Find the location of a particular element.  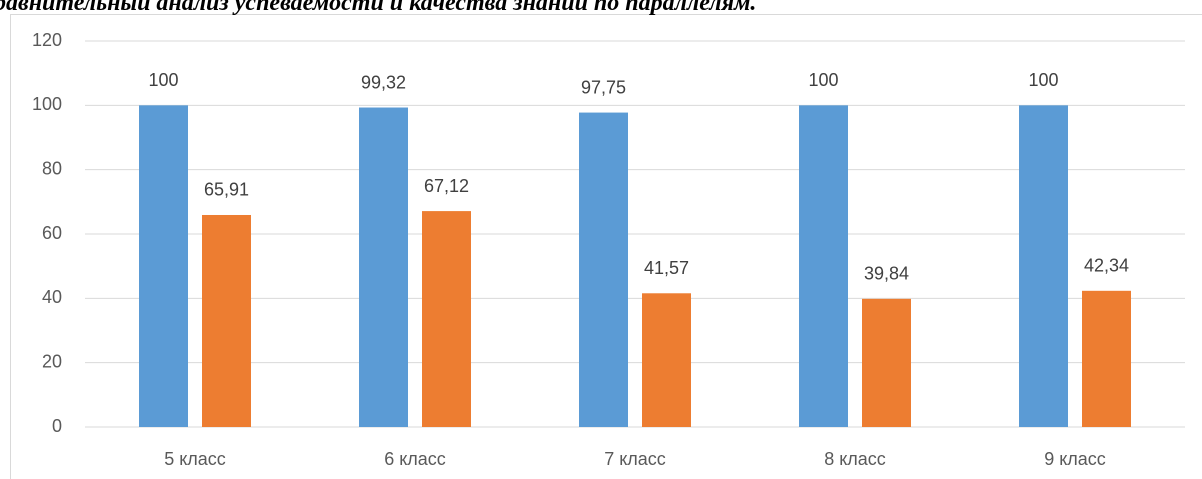

y-tick-label: 100 is located at coordinates (47, 104).